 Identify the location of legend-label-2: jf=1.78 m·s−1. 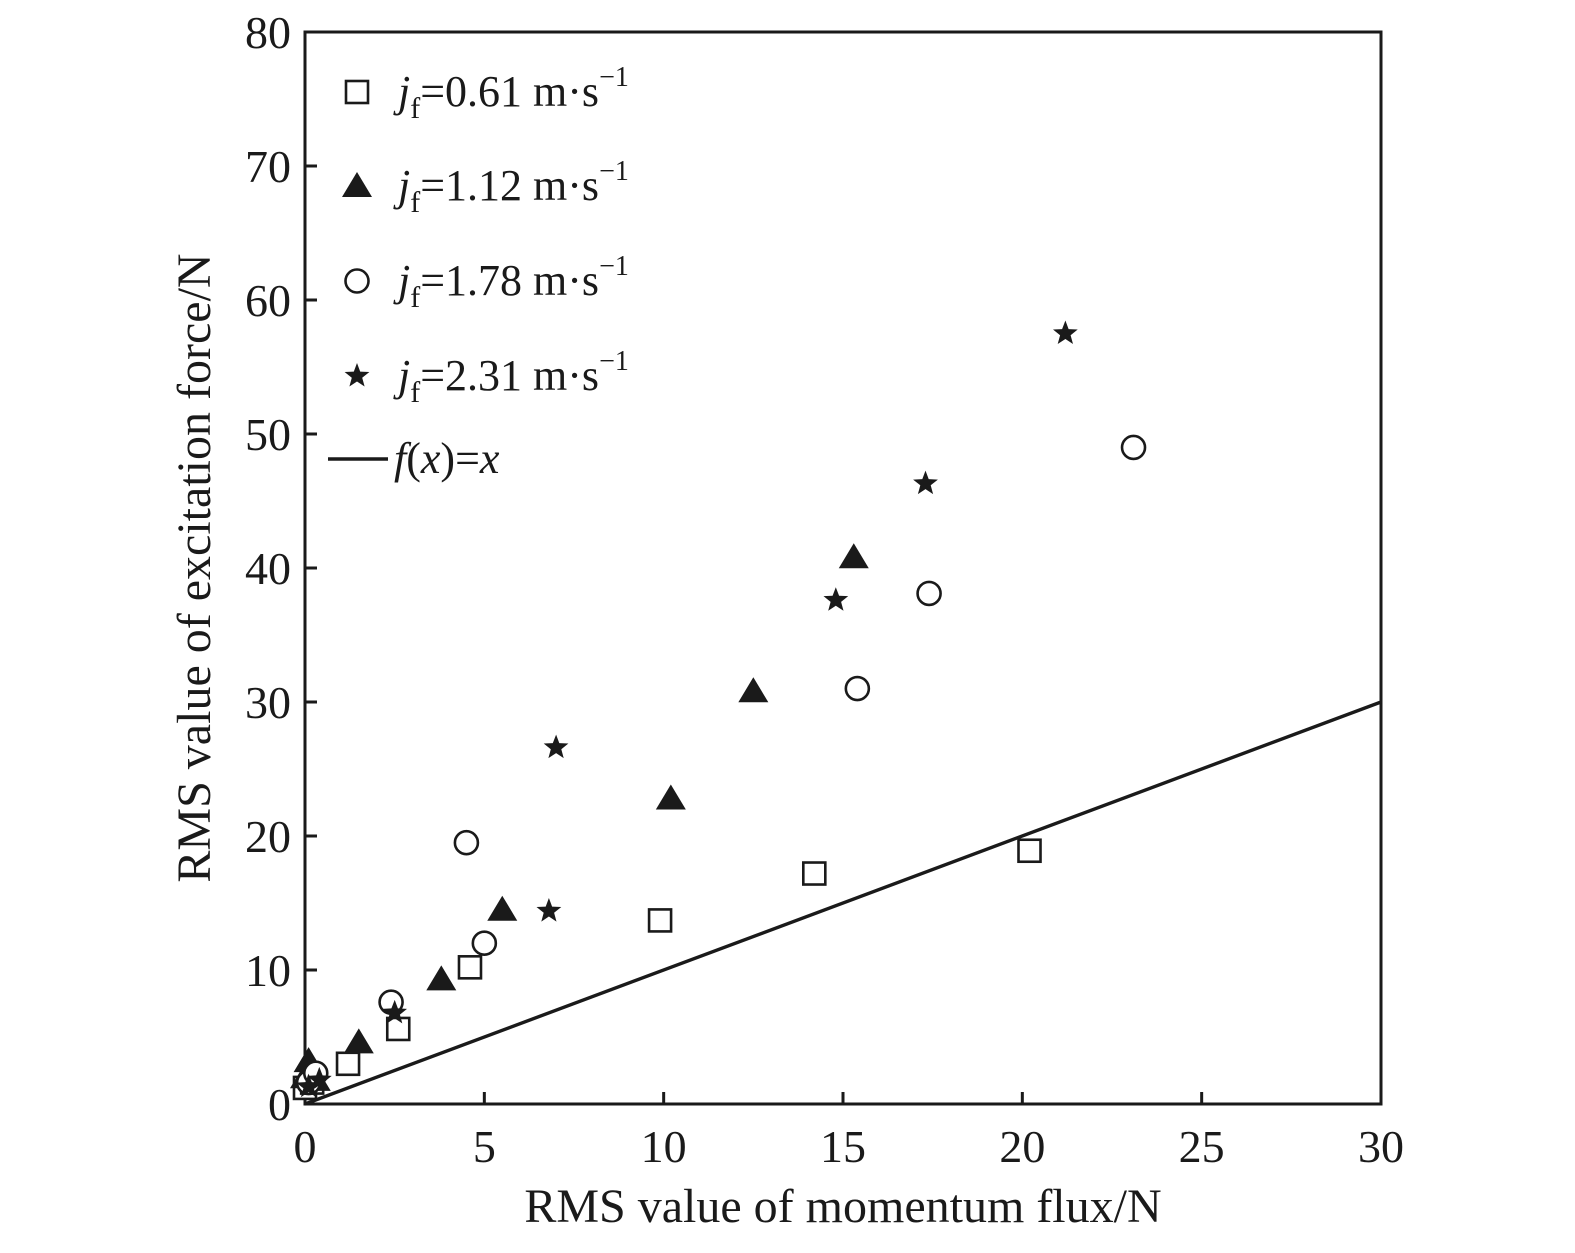
(511, 282).